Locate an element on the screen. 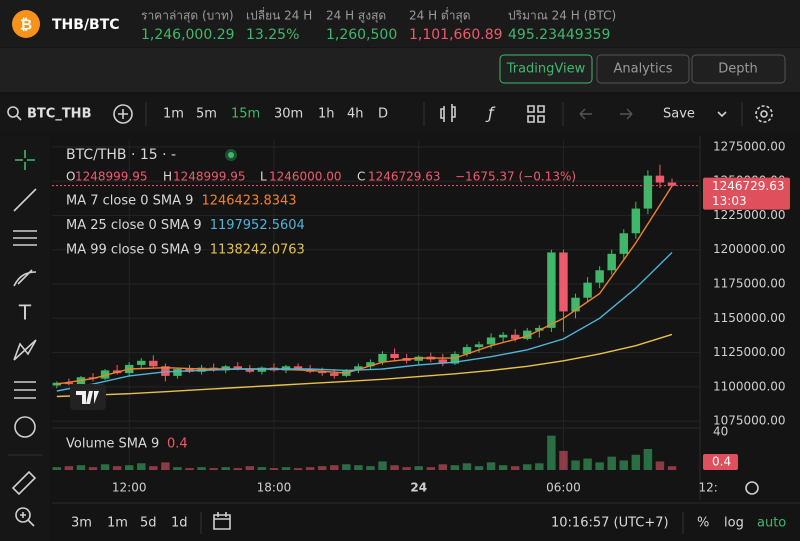  interval: D is located at coordinates (383, 114).